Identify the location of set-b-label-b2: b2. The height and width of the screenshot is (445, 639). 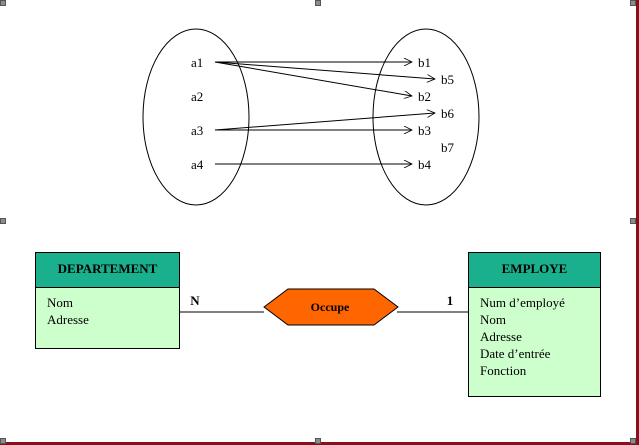
(424, 96).